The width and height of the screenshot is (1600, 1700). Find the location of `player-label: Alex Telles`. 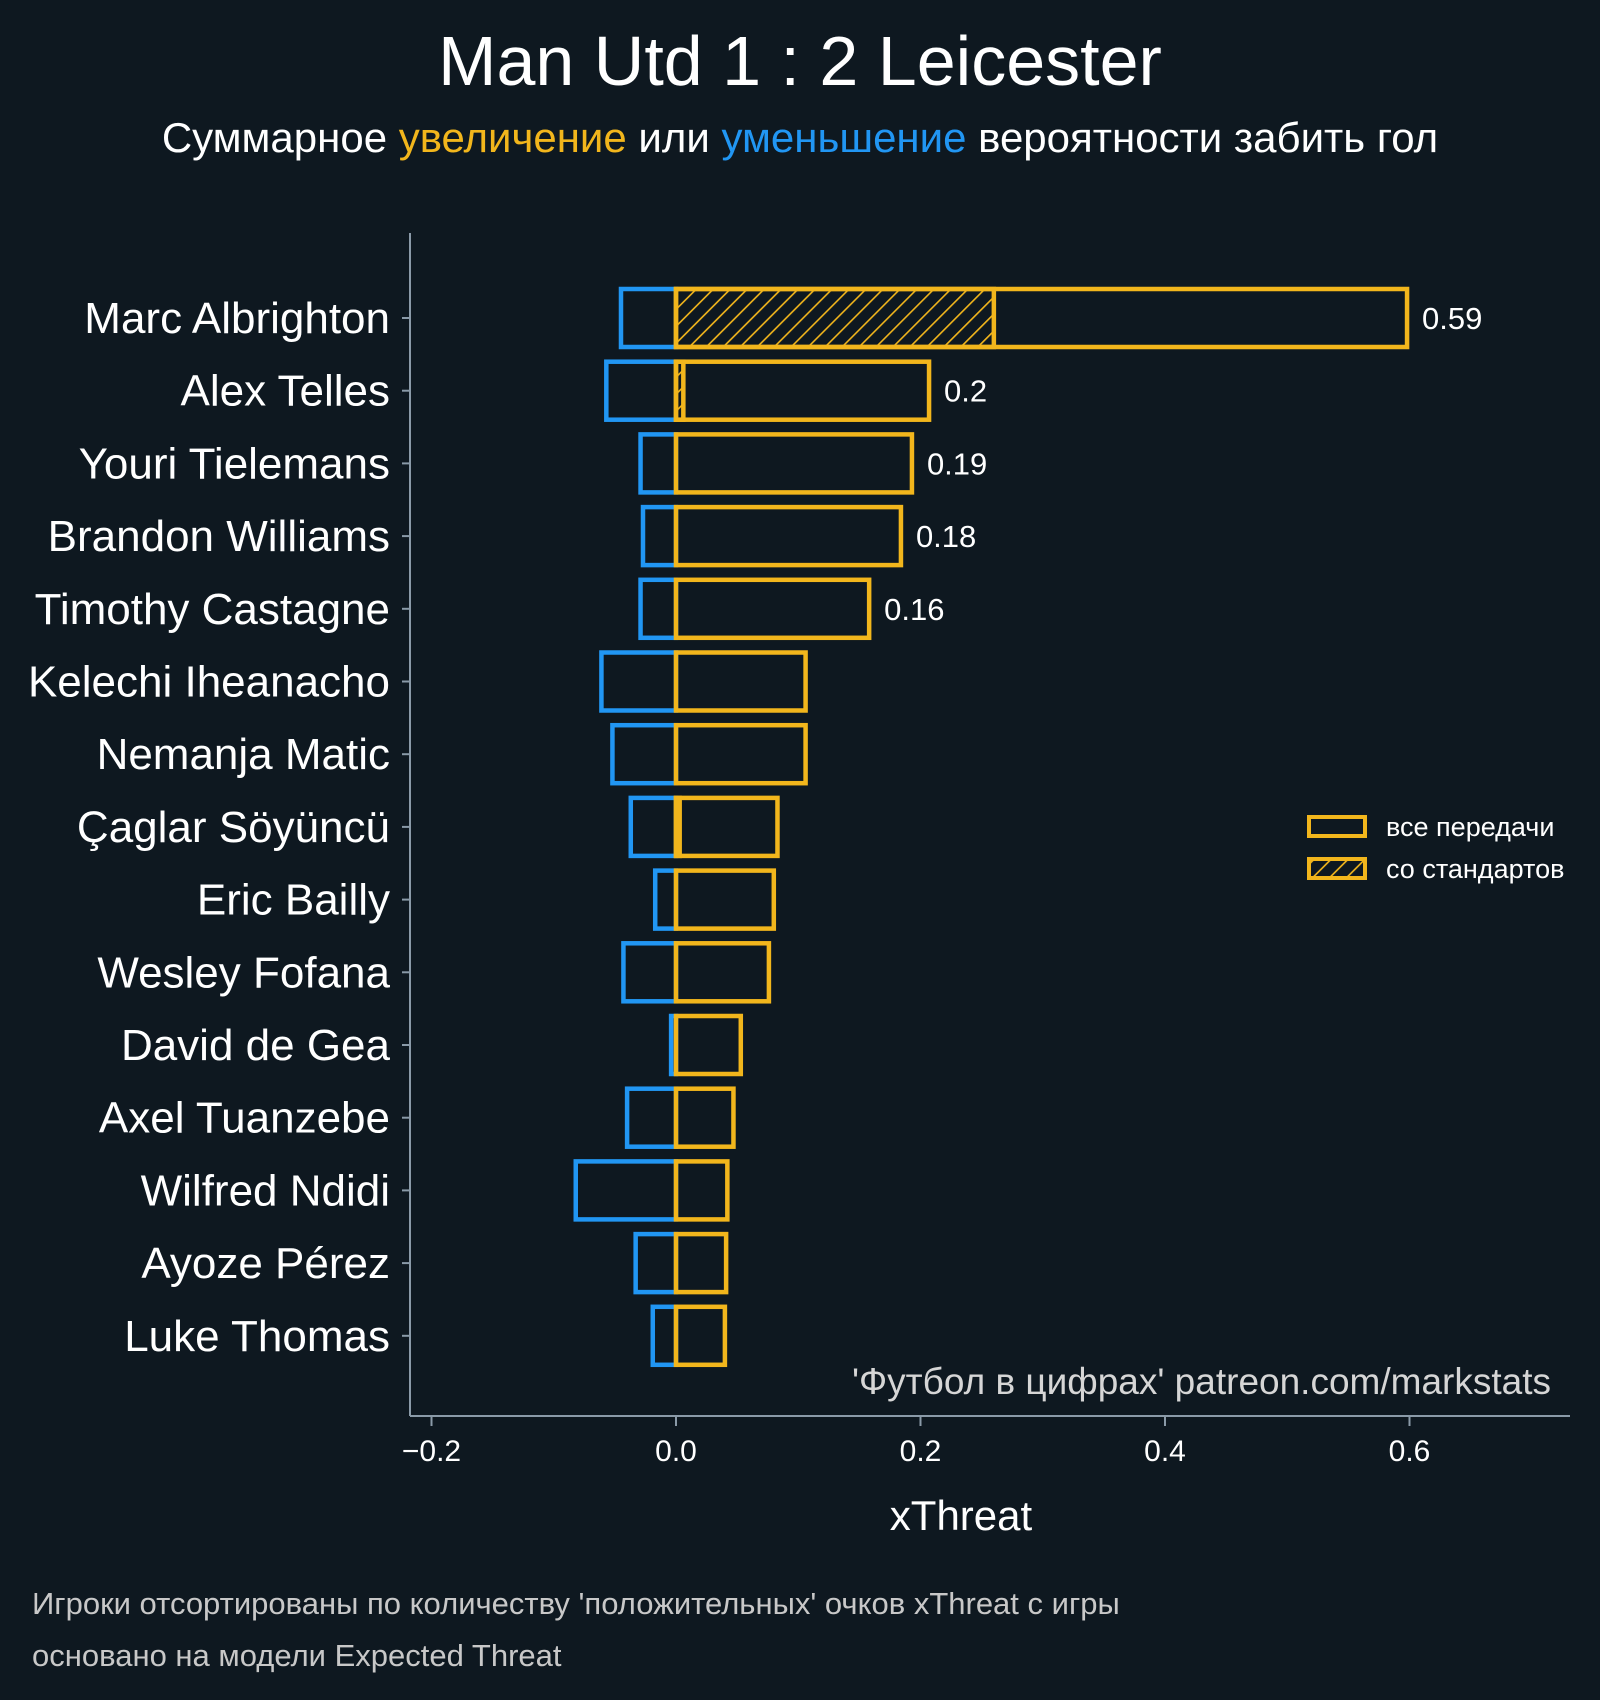

player-label: Alex Telles is located at coordinates (285, 391).